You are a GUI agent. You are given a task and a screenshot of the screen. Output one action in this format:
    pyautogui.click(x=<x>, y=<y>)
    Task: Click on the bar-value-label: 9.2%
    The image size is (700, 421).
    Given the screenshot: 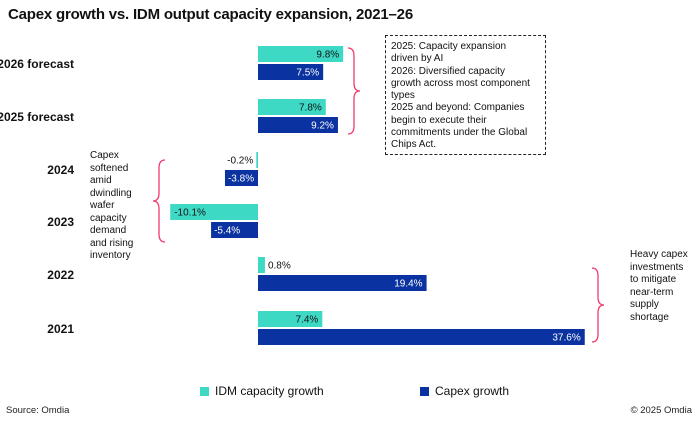 What is the action you would take?
    pyautogui.click(x=322, y=126)
    